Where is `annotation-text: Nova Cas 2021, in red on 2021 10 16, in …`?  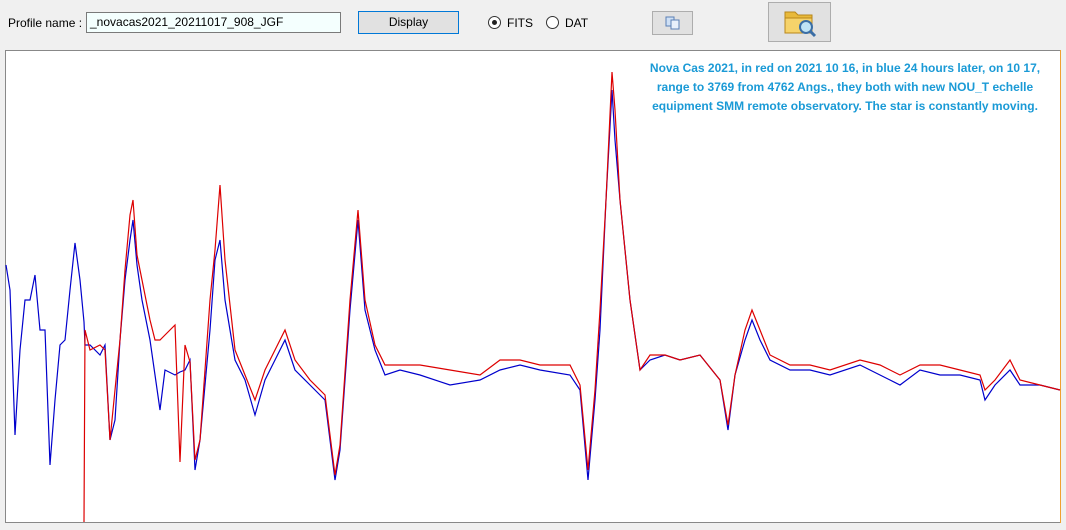
annotation-text: Nova Cas 2021, in red on 2021 10 16, in … is located at coordinates (845, 68).